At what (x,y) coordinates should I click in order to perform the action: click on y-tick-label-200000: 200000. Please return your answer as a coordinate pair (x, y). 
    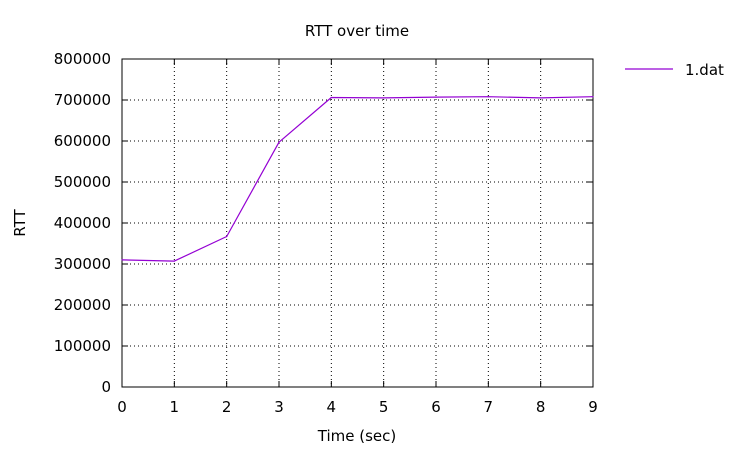
    Looking at the image, I should click on (82, 305).